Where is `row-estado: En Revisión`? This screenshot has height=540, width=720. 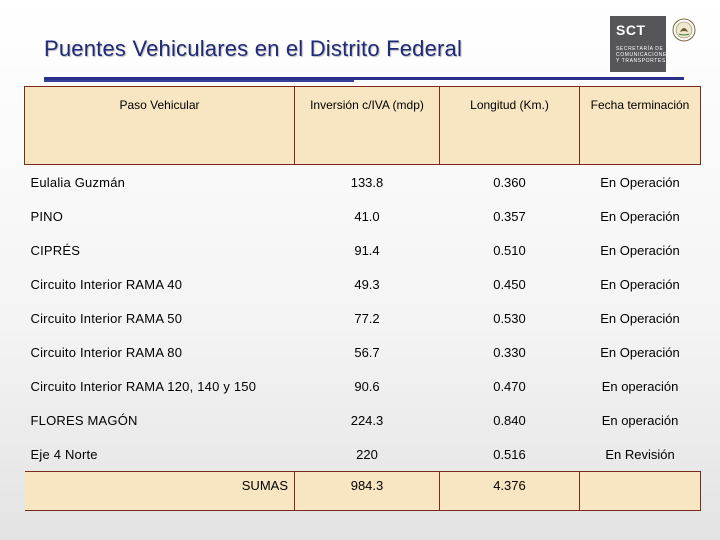
row-estado: En Revisión is located at coordinates (640, 454).